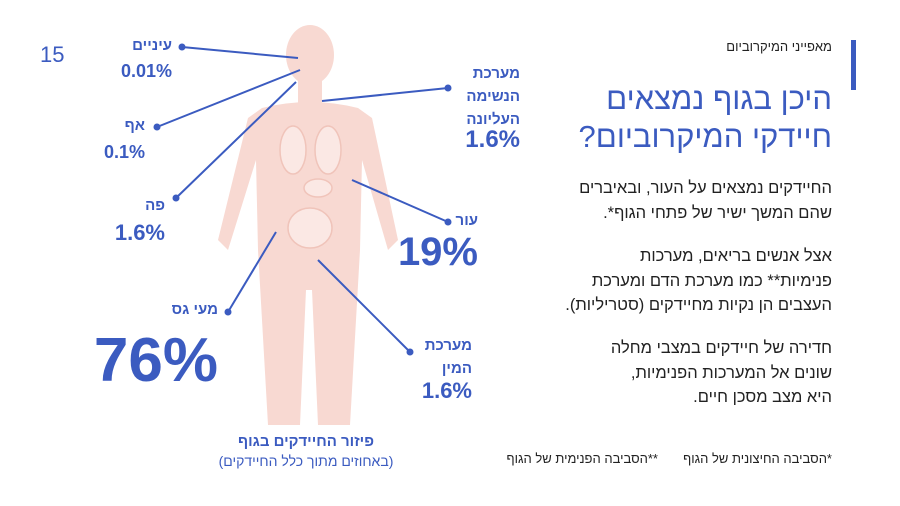 Image resolution: width=900 pixels, height=506 pixels. What do you see at coordinates (717, 212) in the screenshot?
I see `paragraph-line: שהם המשך ישיר של פתחי הגוף*.` at bounding box center [717, 212].